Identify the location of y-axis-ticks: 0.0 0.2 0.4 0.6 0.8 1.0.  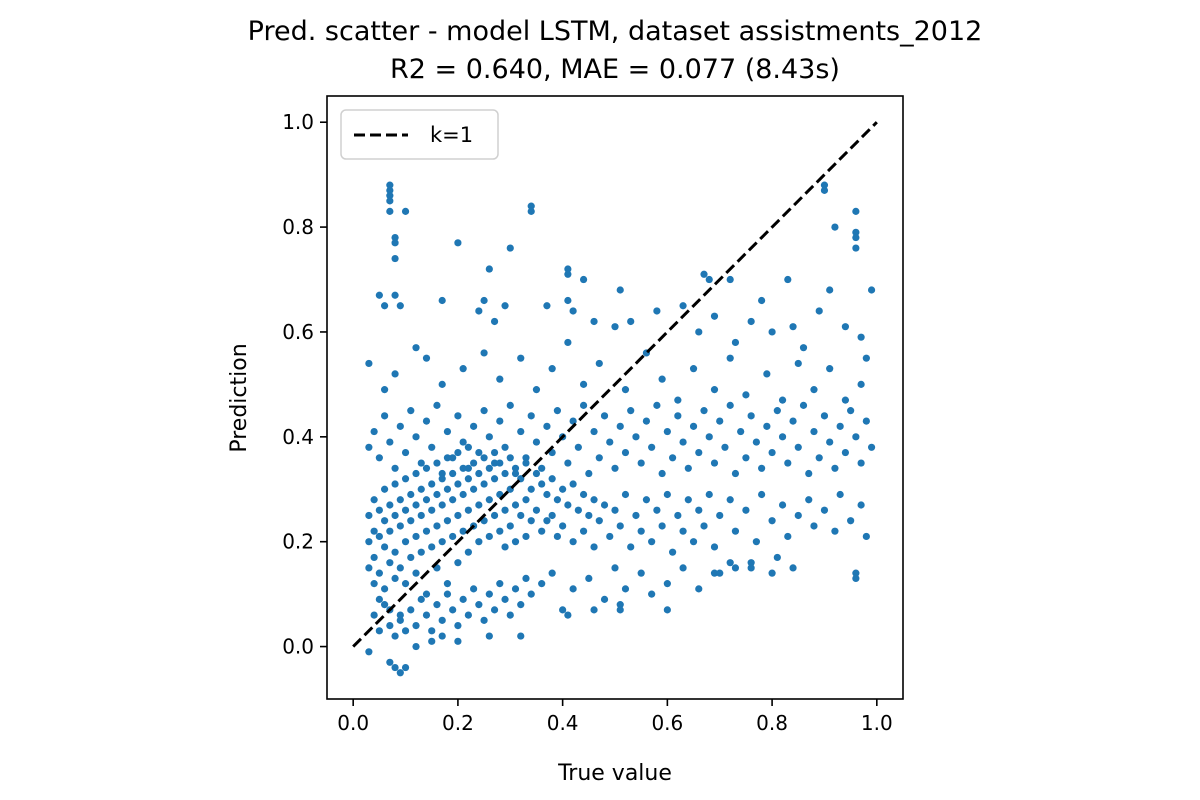
(304, 384).